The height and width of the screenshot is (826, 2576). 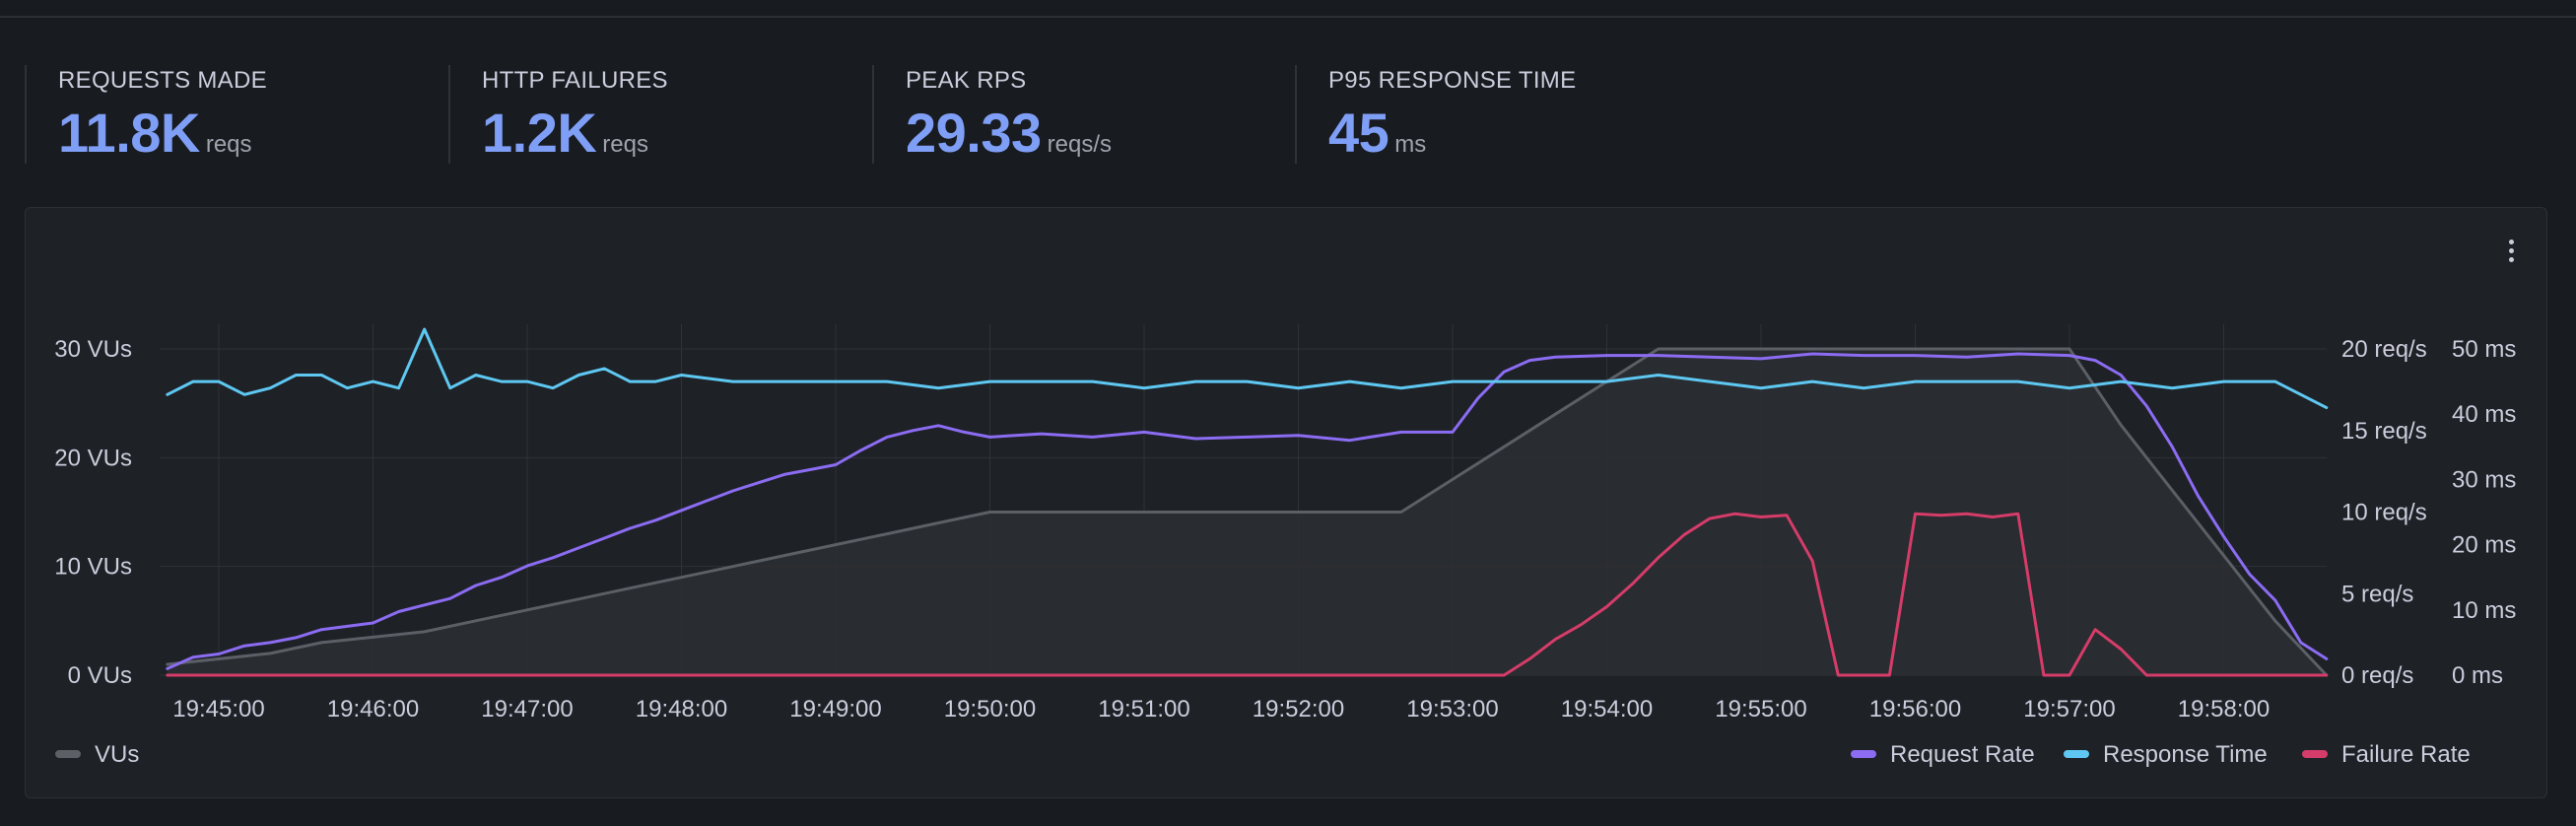 What do you see at coordinates (2406, 754) in the screenshot?
I see `legend-label: Failure Rate` at bounding box center [2406, 754].